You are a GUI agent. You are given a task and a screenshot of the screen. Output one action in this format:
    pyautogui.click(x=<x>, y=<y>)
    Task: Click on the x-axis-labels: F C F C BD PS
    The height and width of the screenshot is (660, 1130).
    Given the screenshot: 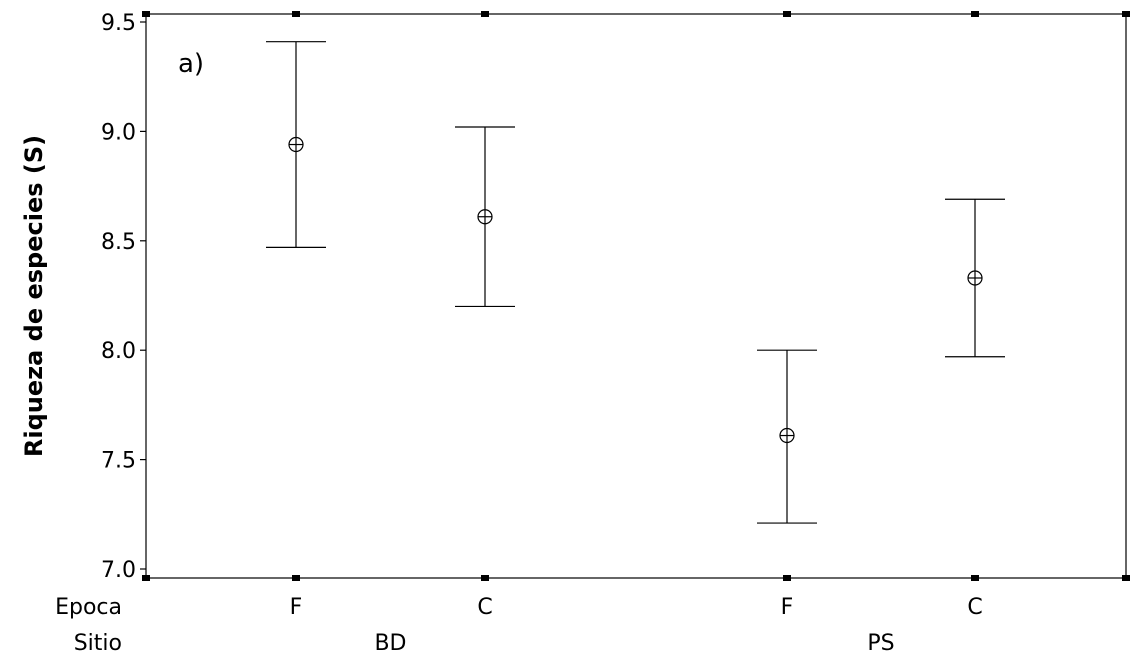 What is the action you would take?
    pyautogui.click(x=636, y=625)
    